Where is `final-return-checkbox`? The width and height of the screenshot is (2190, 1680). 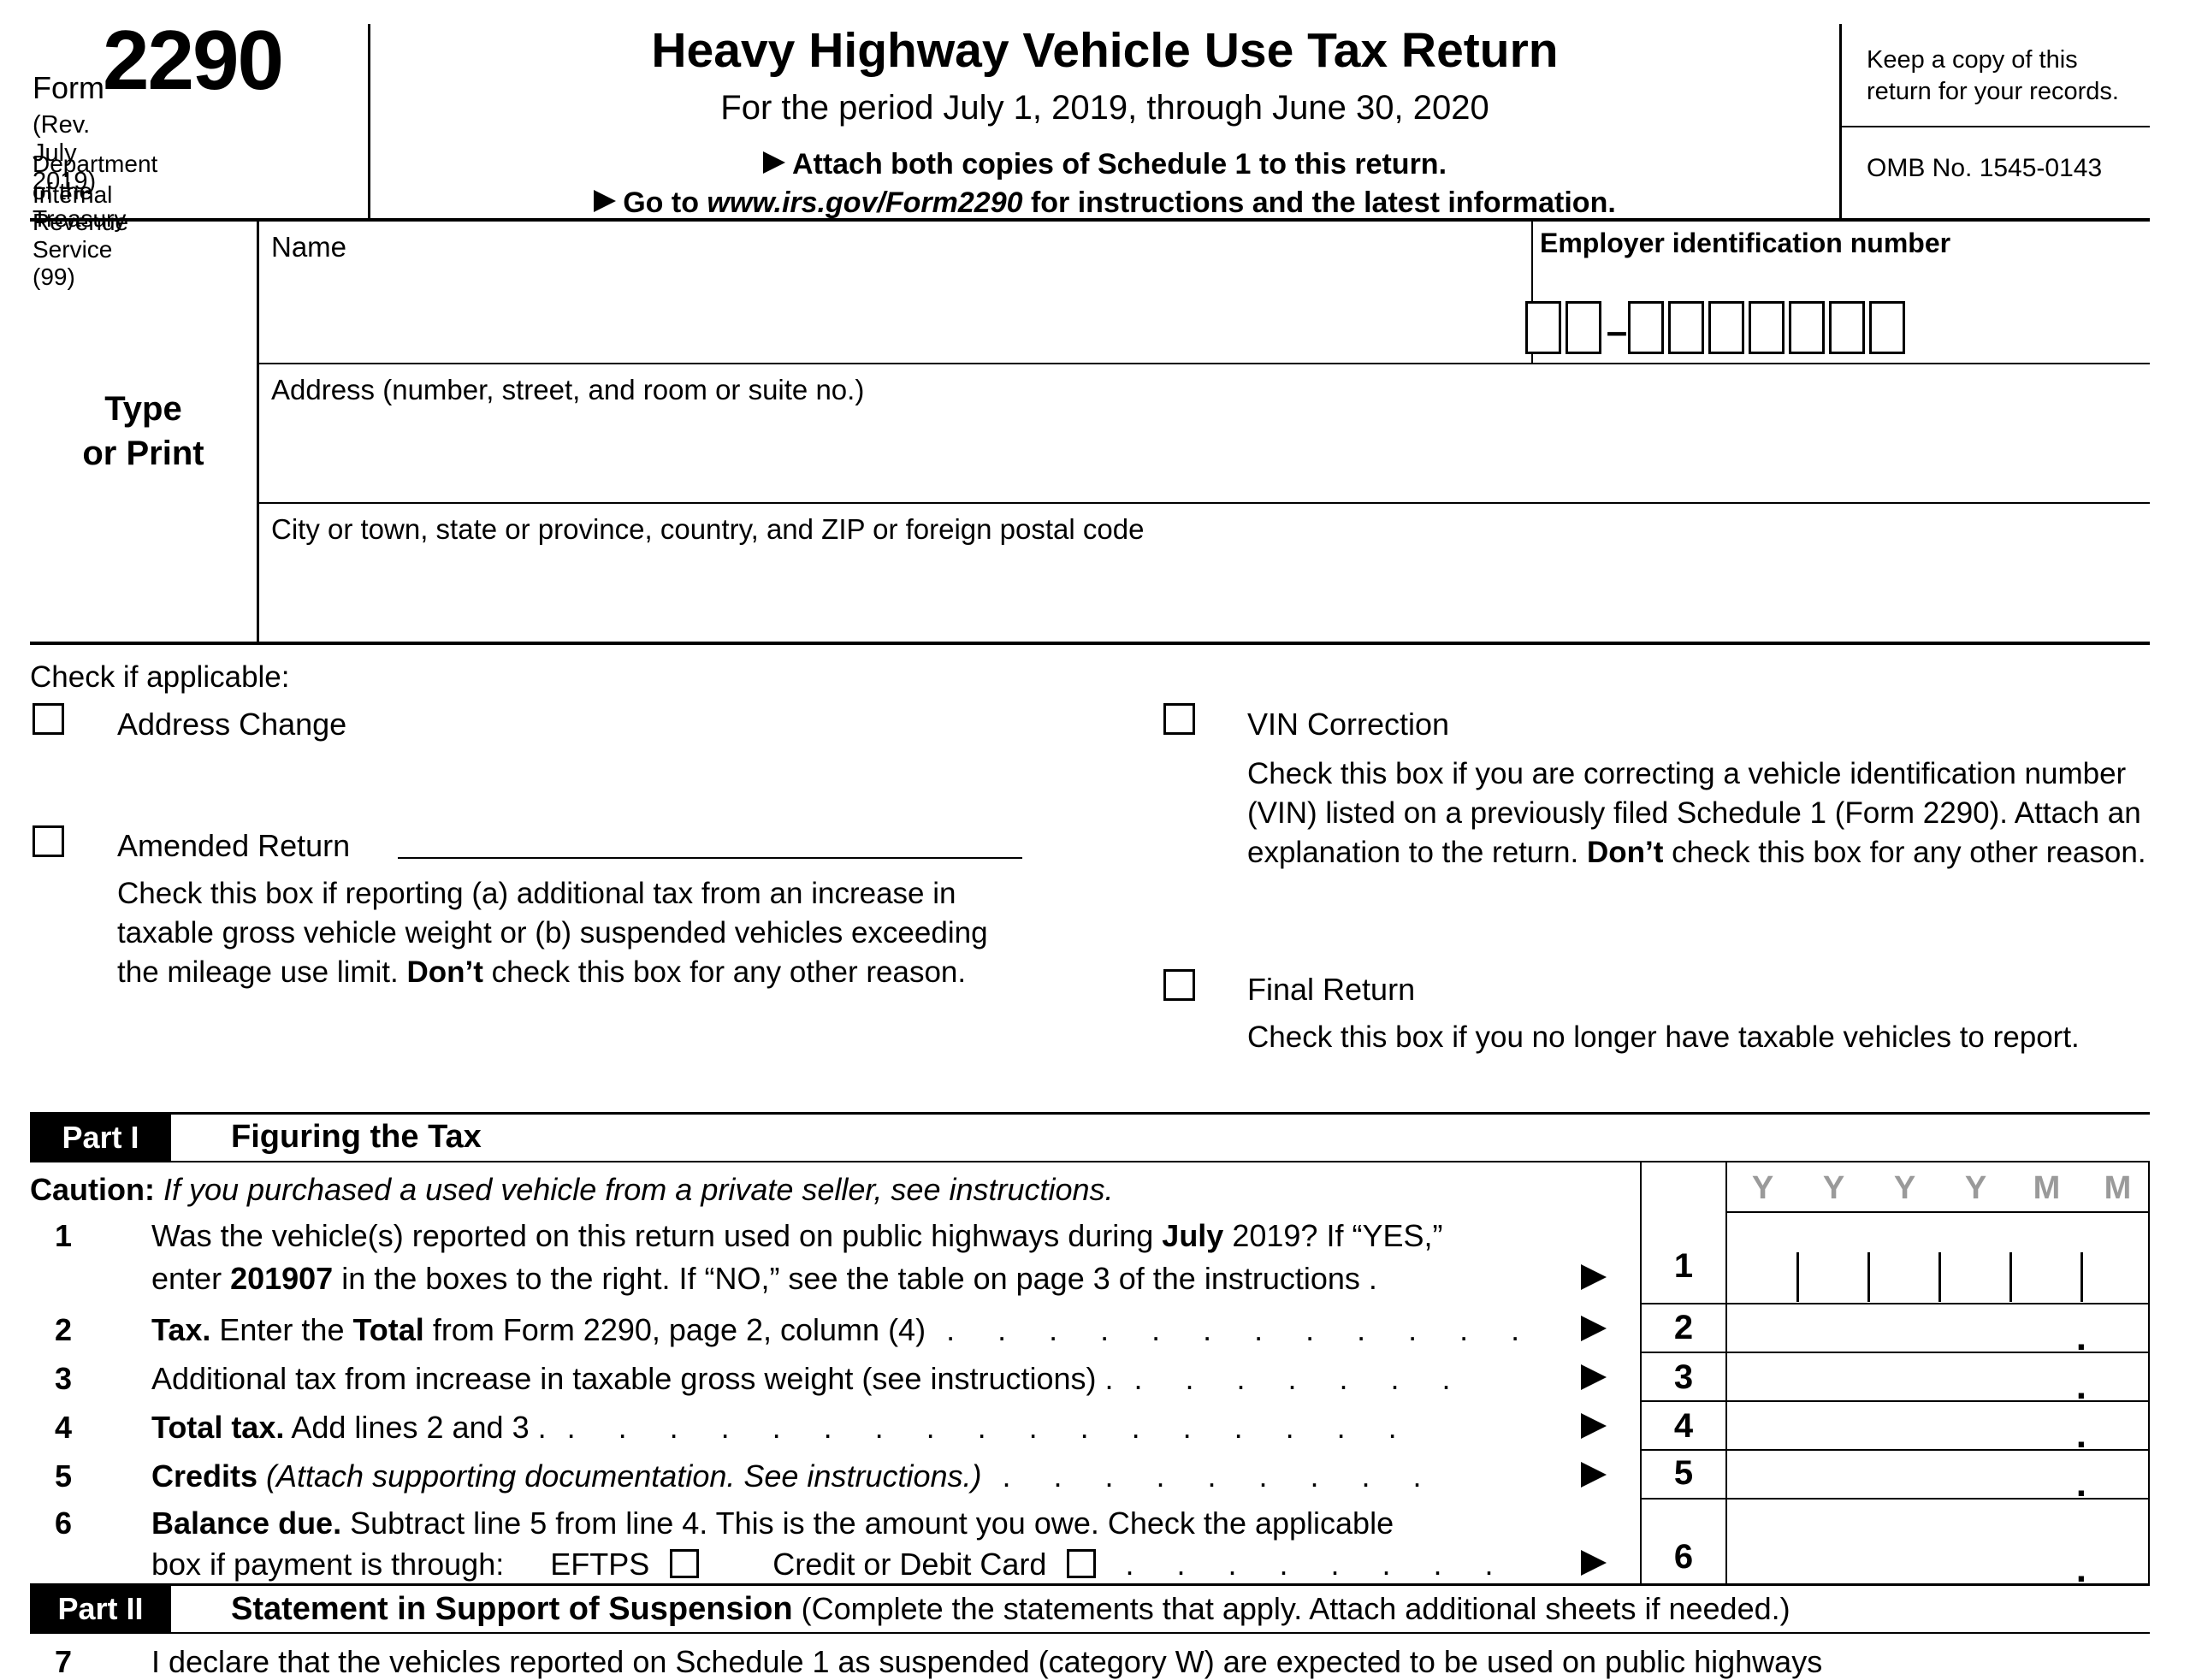 final-return-checkbox is located at coordinates (1179, 985).